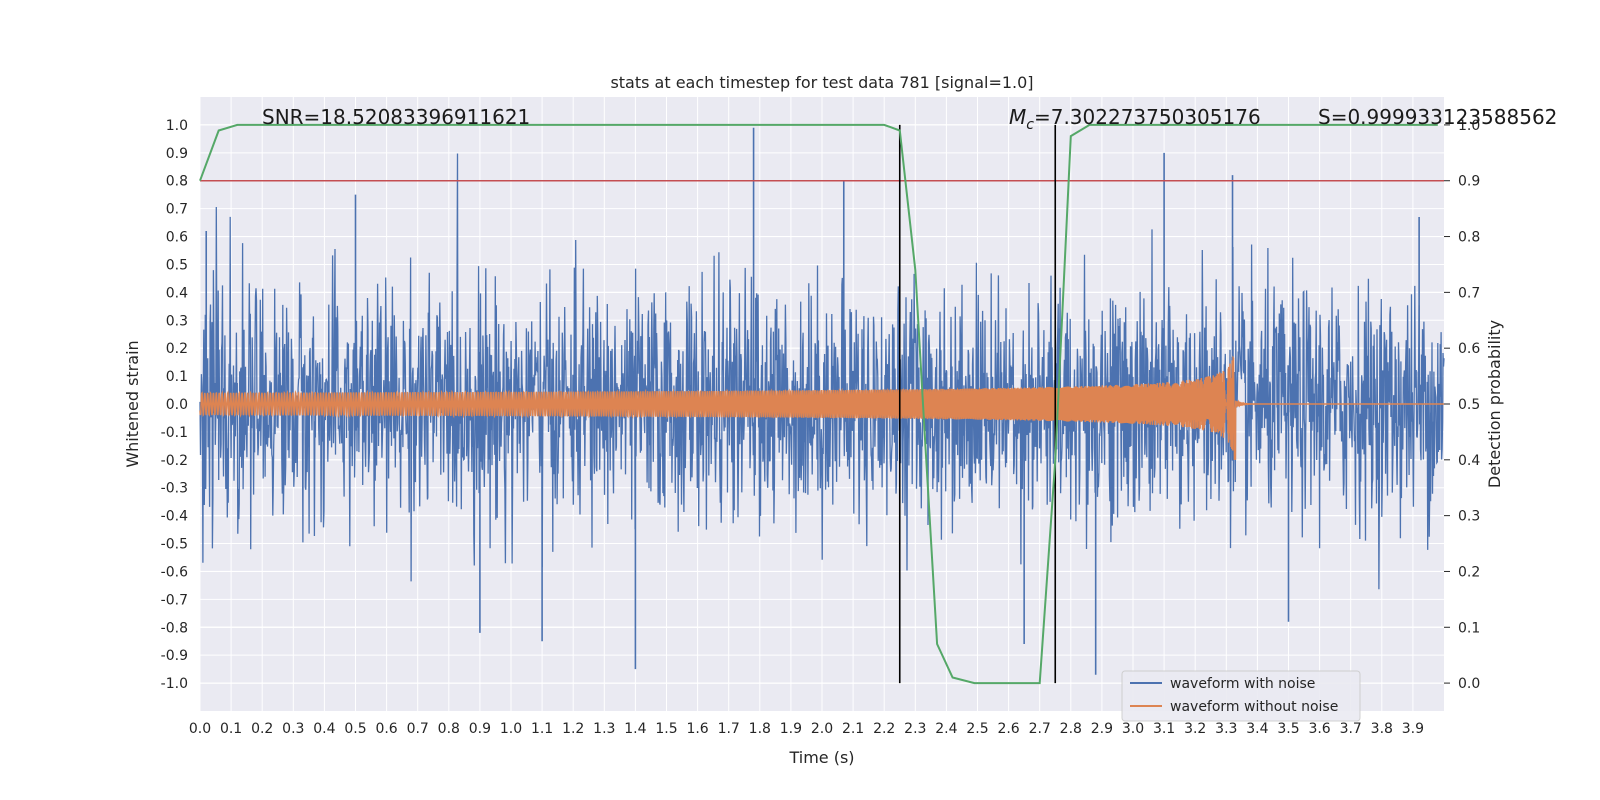 This screenshot has height=800, width=1600. What do you see at coordinates (573, 729) in the screenshot?
I see `x-tick-label: 1.2` at bounding box center [573, 729].